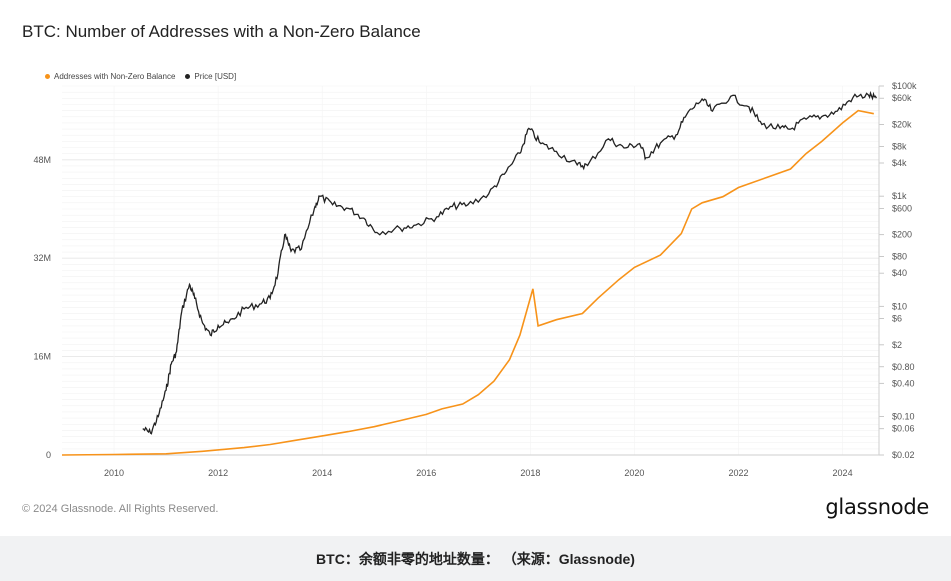 The image size is (951, 581). What do you see at coordinates (903, 429) in the screenshot?
I see `right-tick-label: $0.06` at bounding box center [903, 429].